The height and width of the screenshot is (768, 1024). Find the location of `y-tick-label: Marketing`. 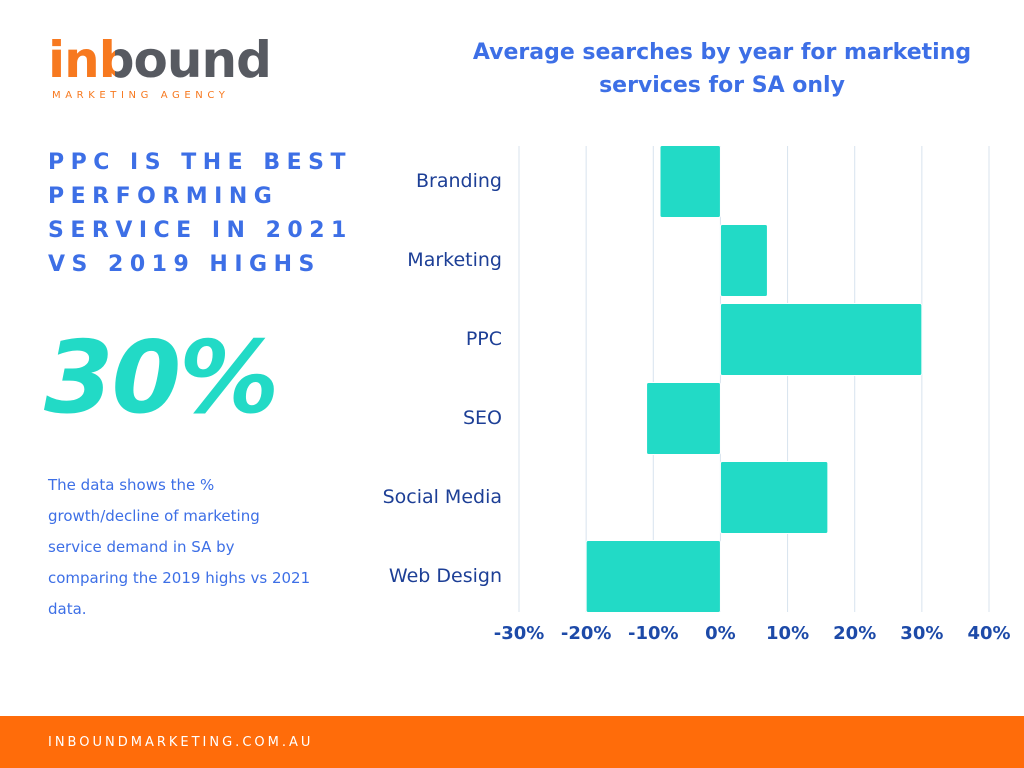

y-tick-label: Marketing is located at coordinates (454, 260).